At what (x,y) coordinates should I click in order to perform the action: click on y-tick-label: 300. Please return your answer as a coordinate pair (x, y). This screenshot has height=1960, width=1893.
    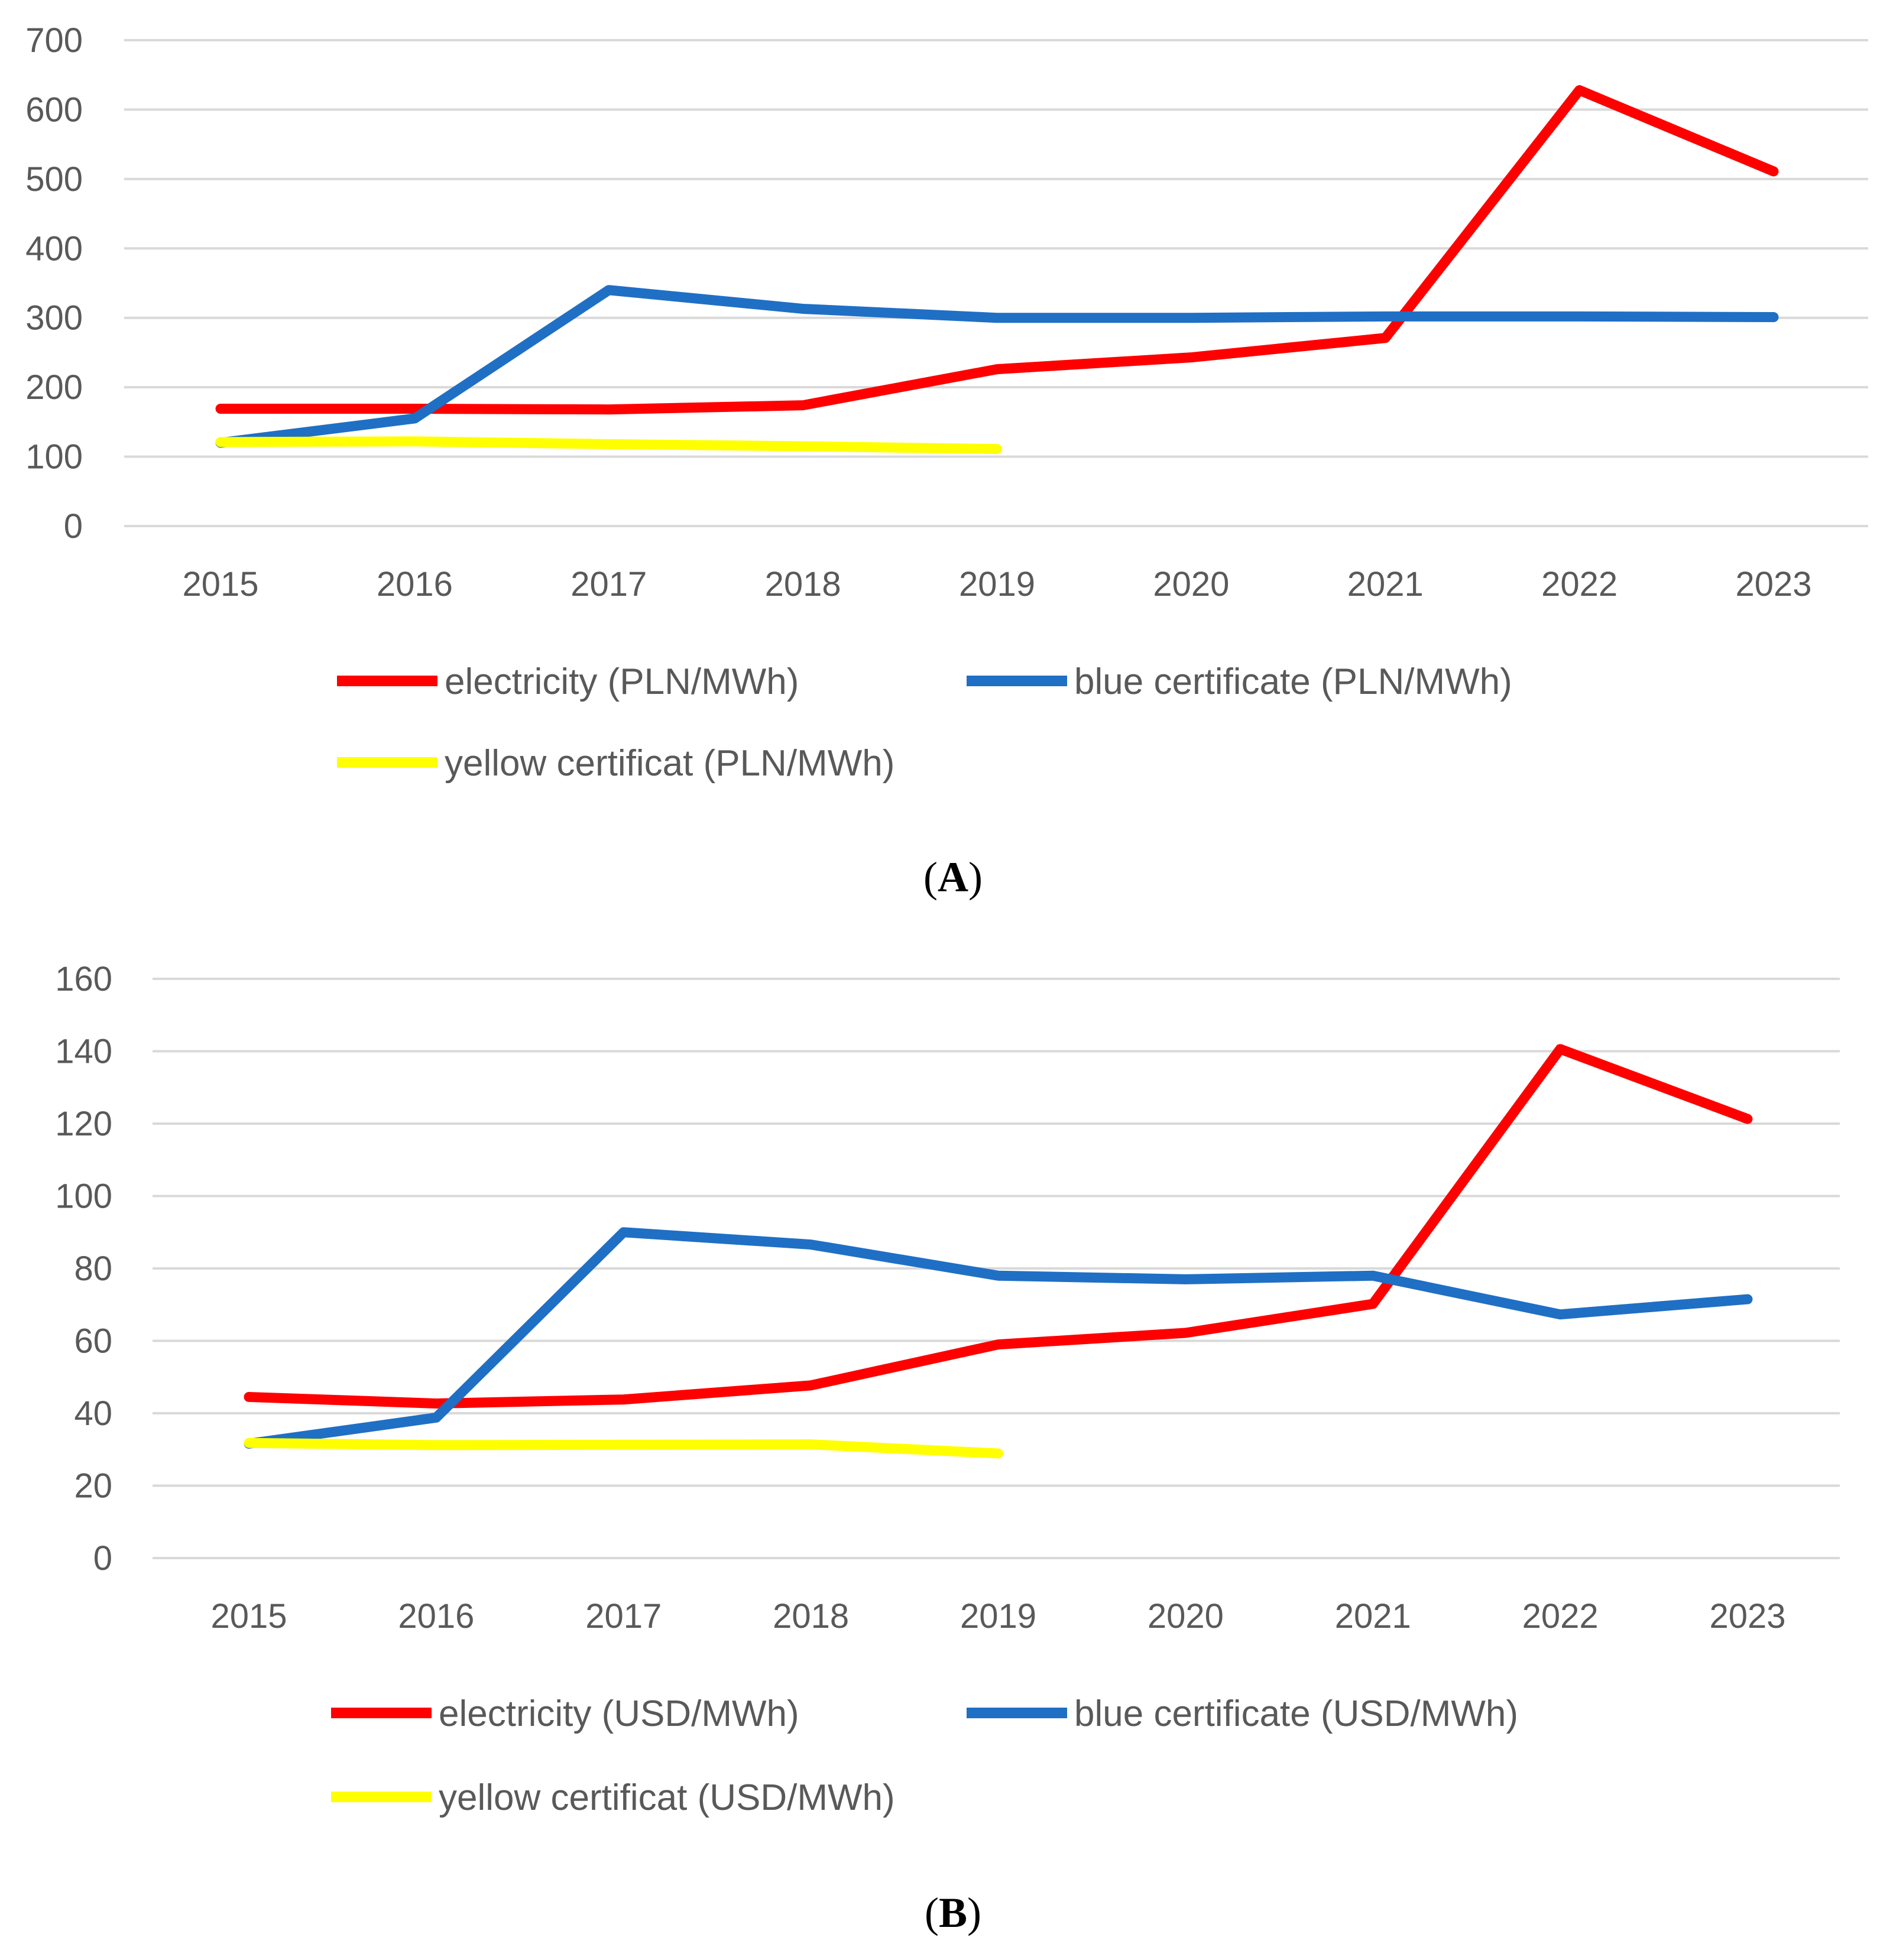
    Looking at the image, I should click on (54, 319).